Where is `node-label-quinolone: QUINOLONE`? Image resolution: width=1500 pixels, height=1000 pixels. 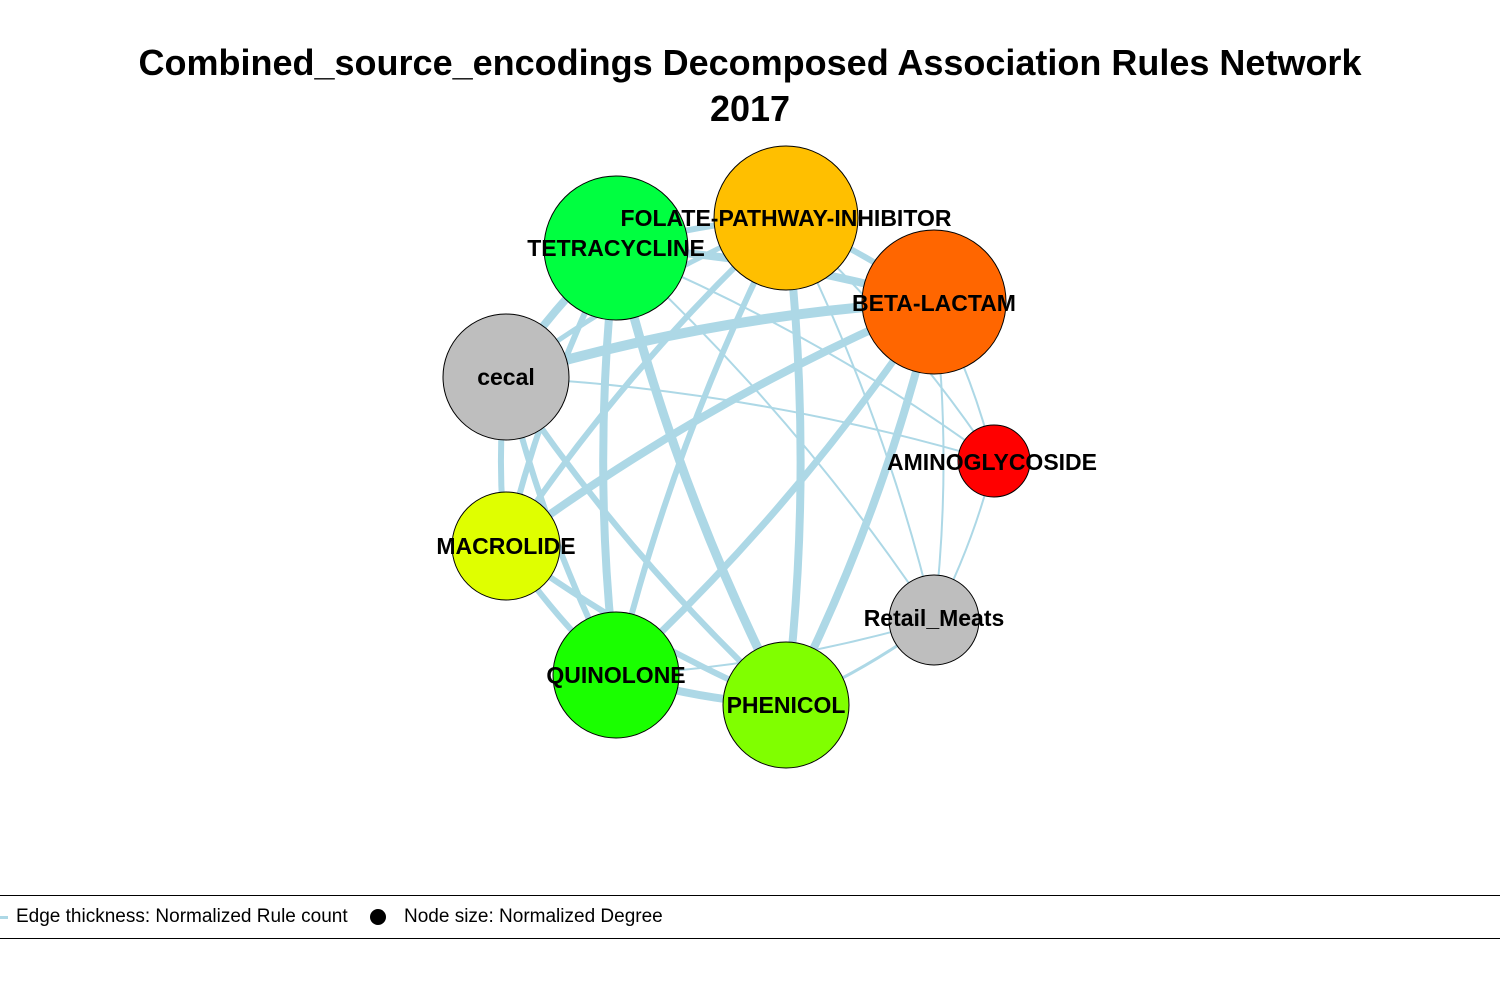
node-label-quinolone: QUINOLONE is located at coordinates (615, 675).